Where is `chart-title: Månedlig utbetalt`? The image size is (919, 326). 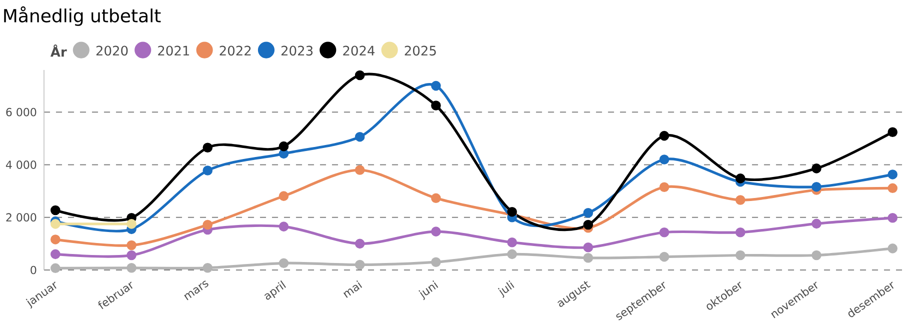 chart-title: Månedlig utbetalt is located at coordinates (82, 16).